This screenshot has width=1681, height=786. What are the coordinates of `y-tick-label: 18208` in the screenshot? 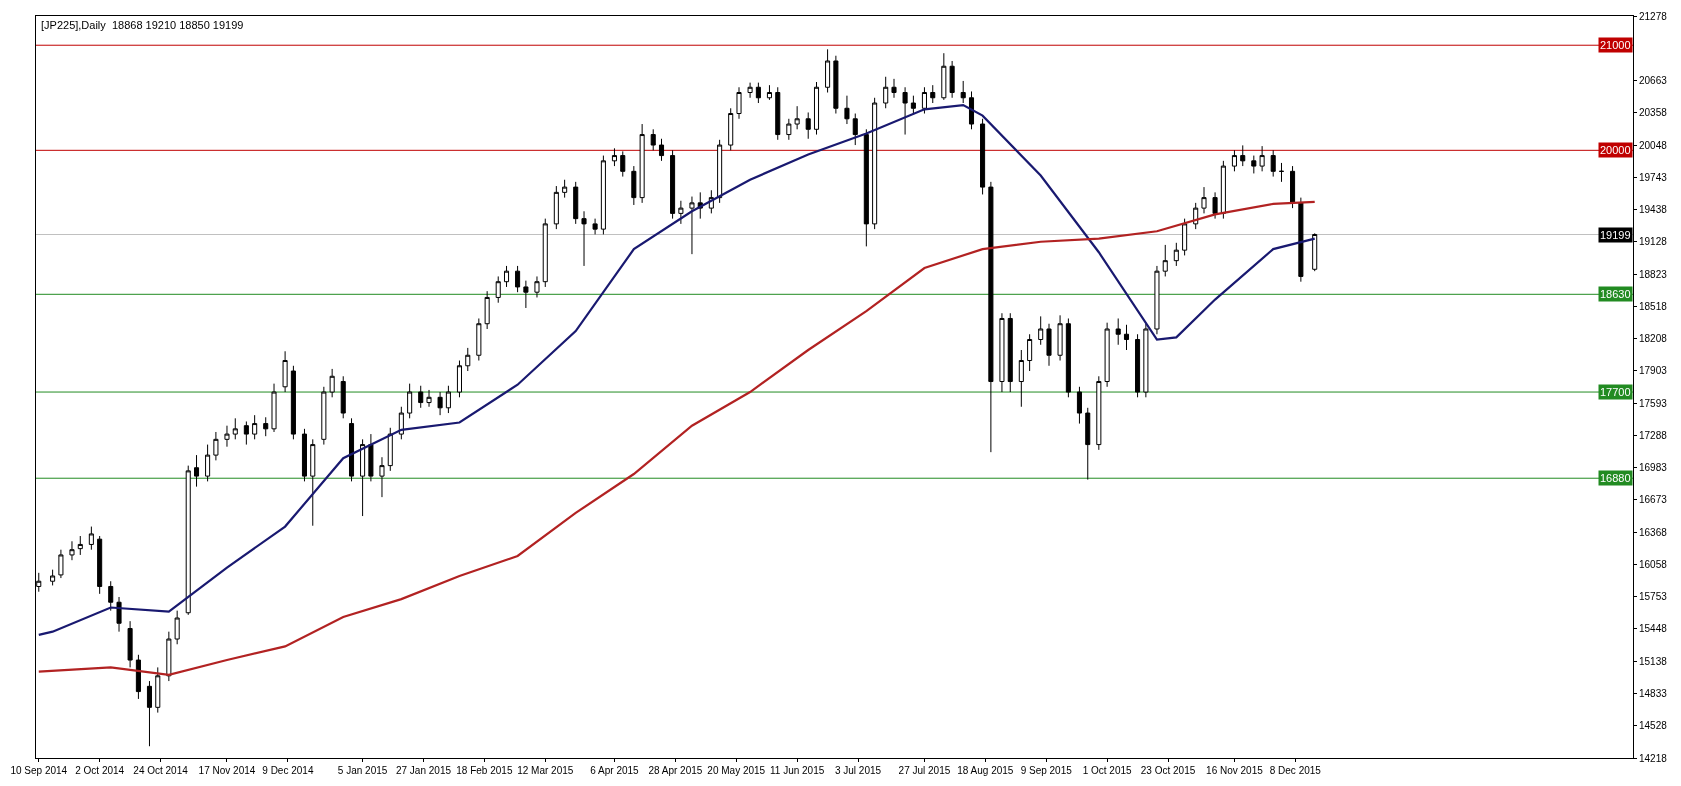 It's located at (1653, 339).